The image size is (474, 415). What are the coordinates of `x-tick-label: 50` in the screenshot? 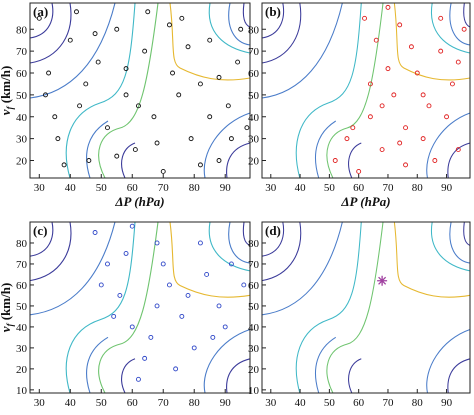 It's located at (330, 188).